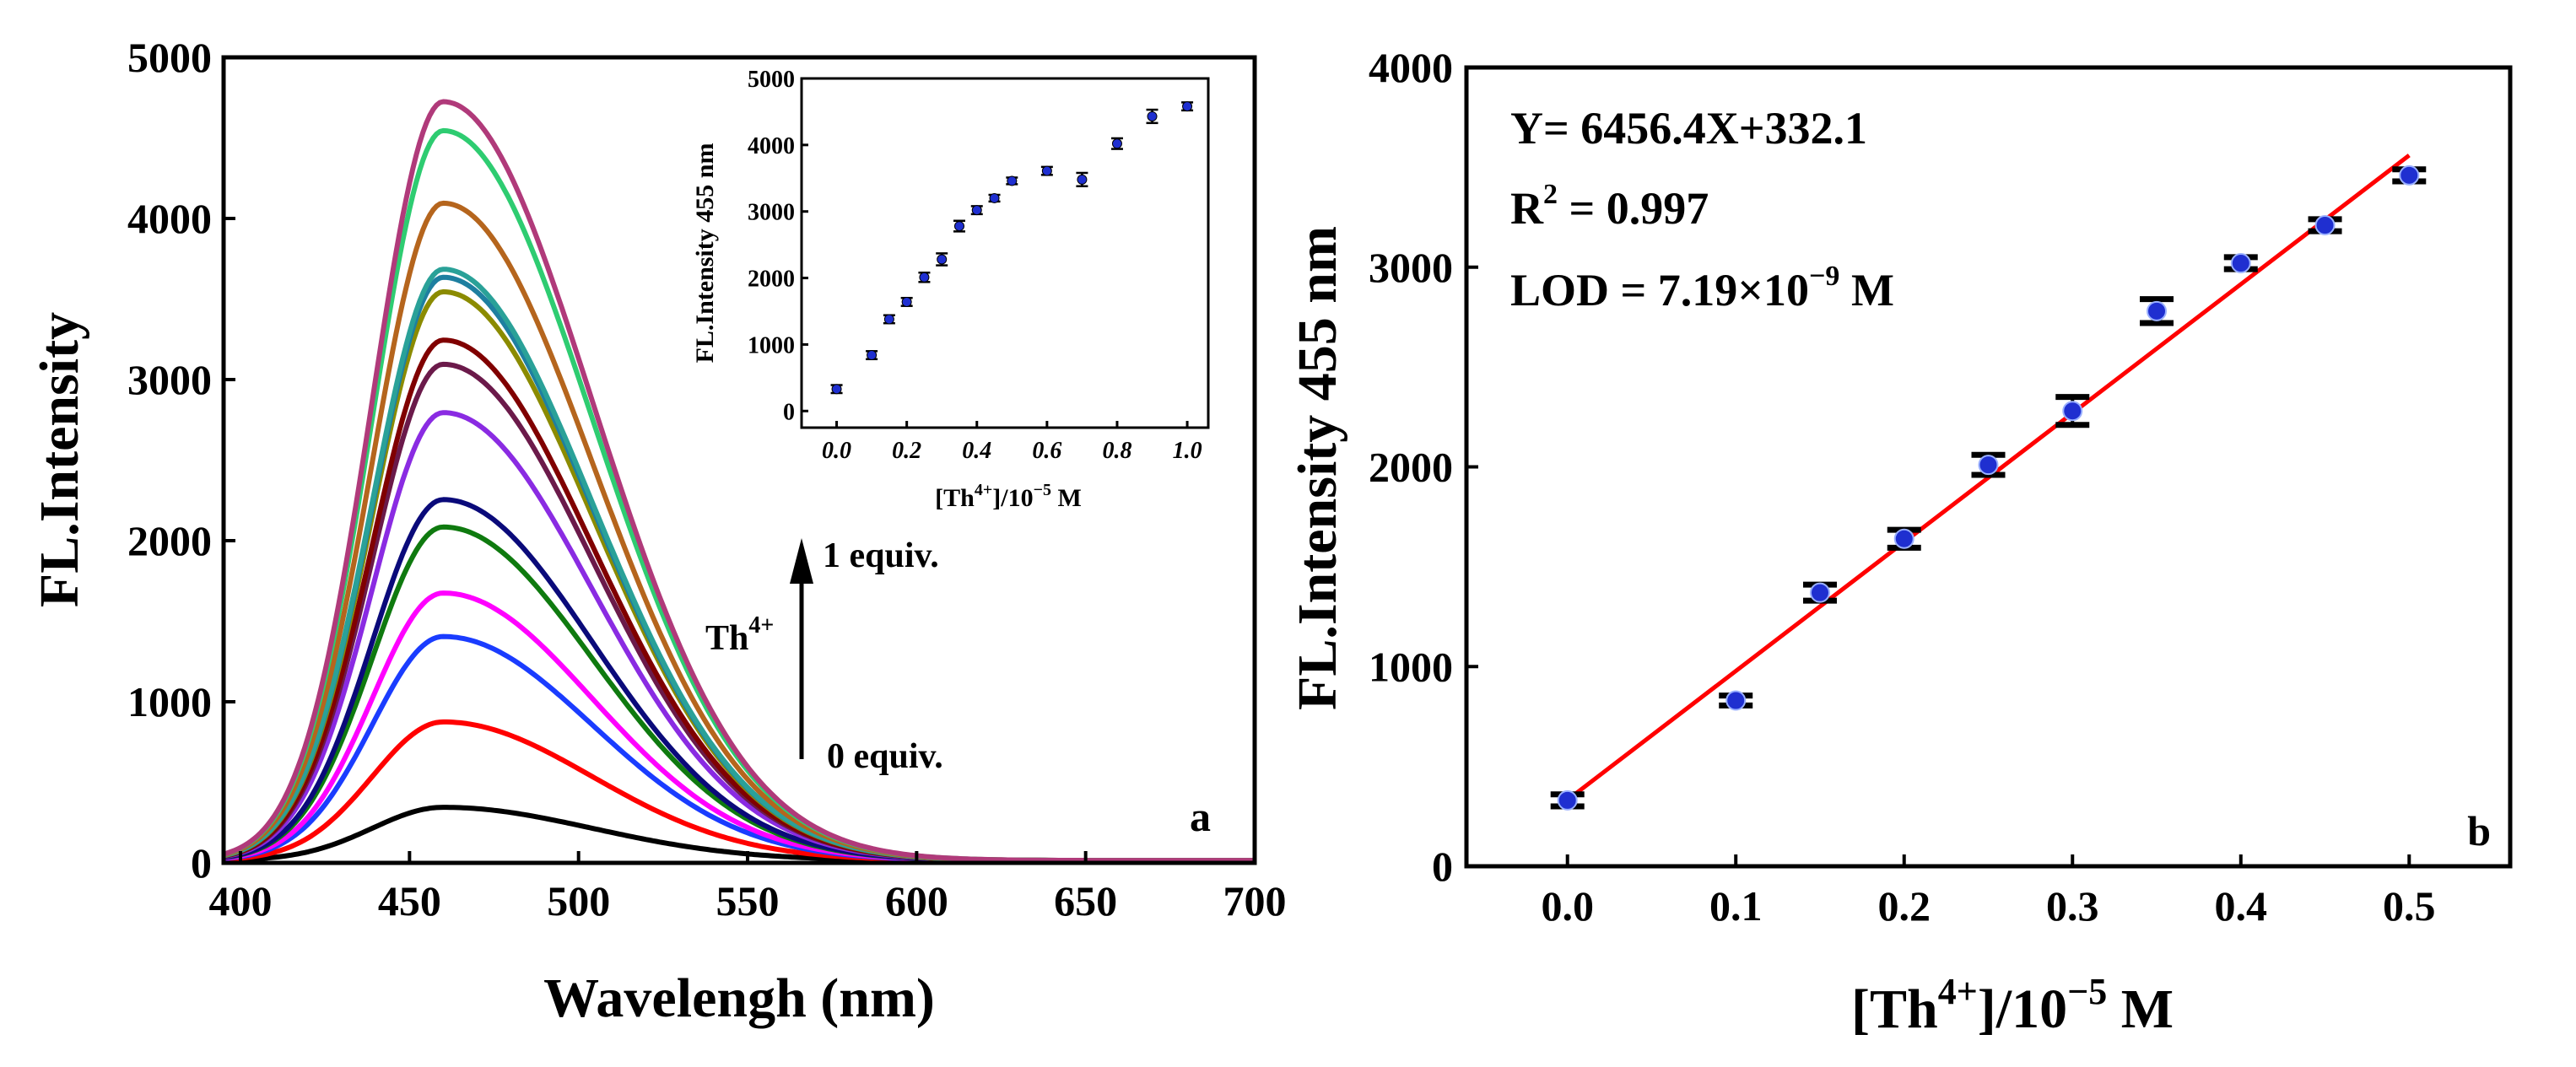  I want to click on inset-x-tick-label: 0.6, so click(1046, 451).